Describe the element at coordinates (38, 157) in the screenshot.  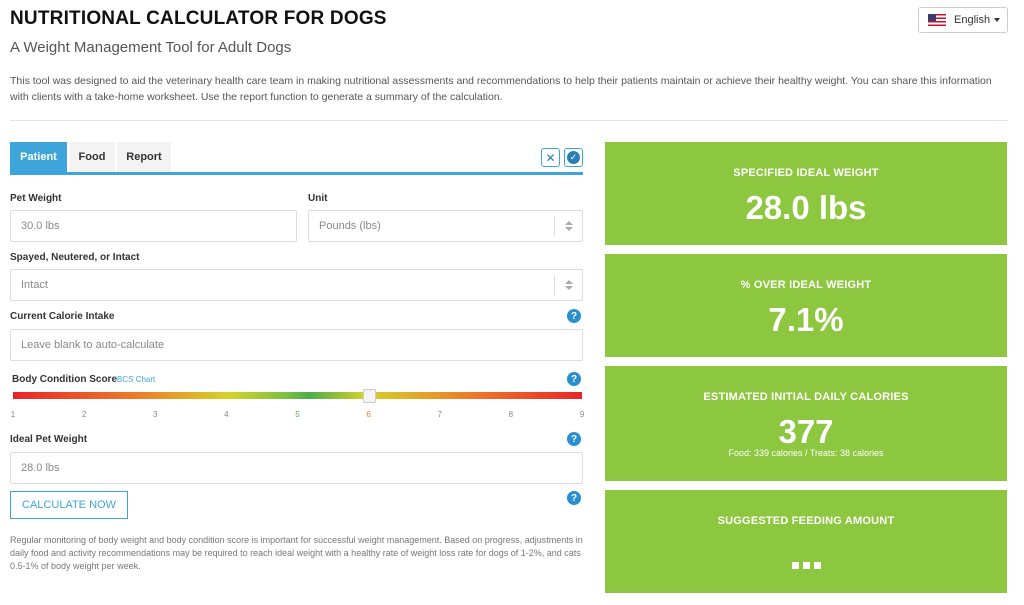
I see `tab-patient: Patient` at that location.